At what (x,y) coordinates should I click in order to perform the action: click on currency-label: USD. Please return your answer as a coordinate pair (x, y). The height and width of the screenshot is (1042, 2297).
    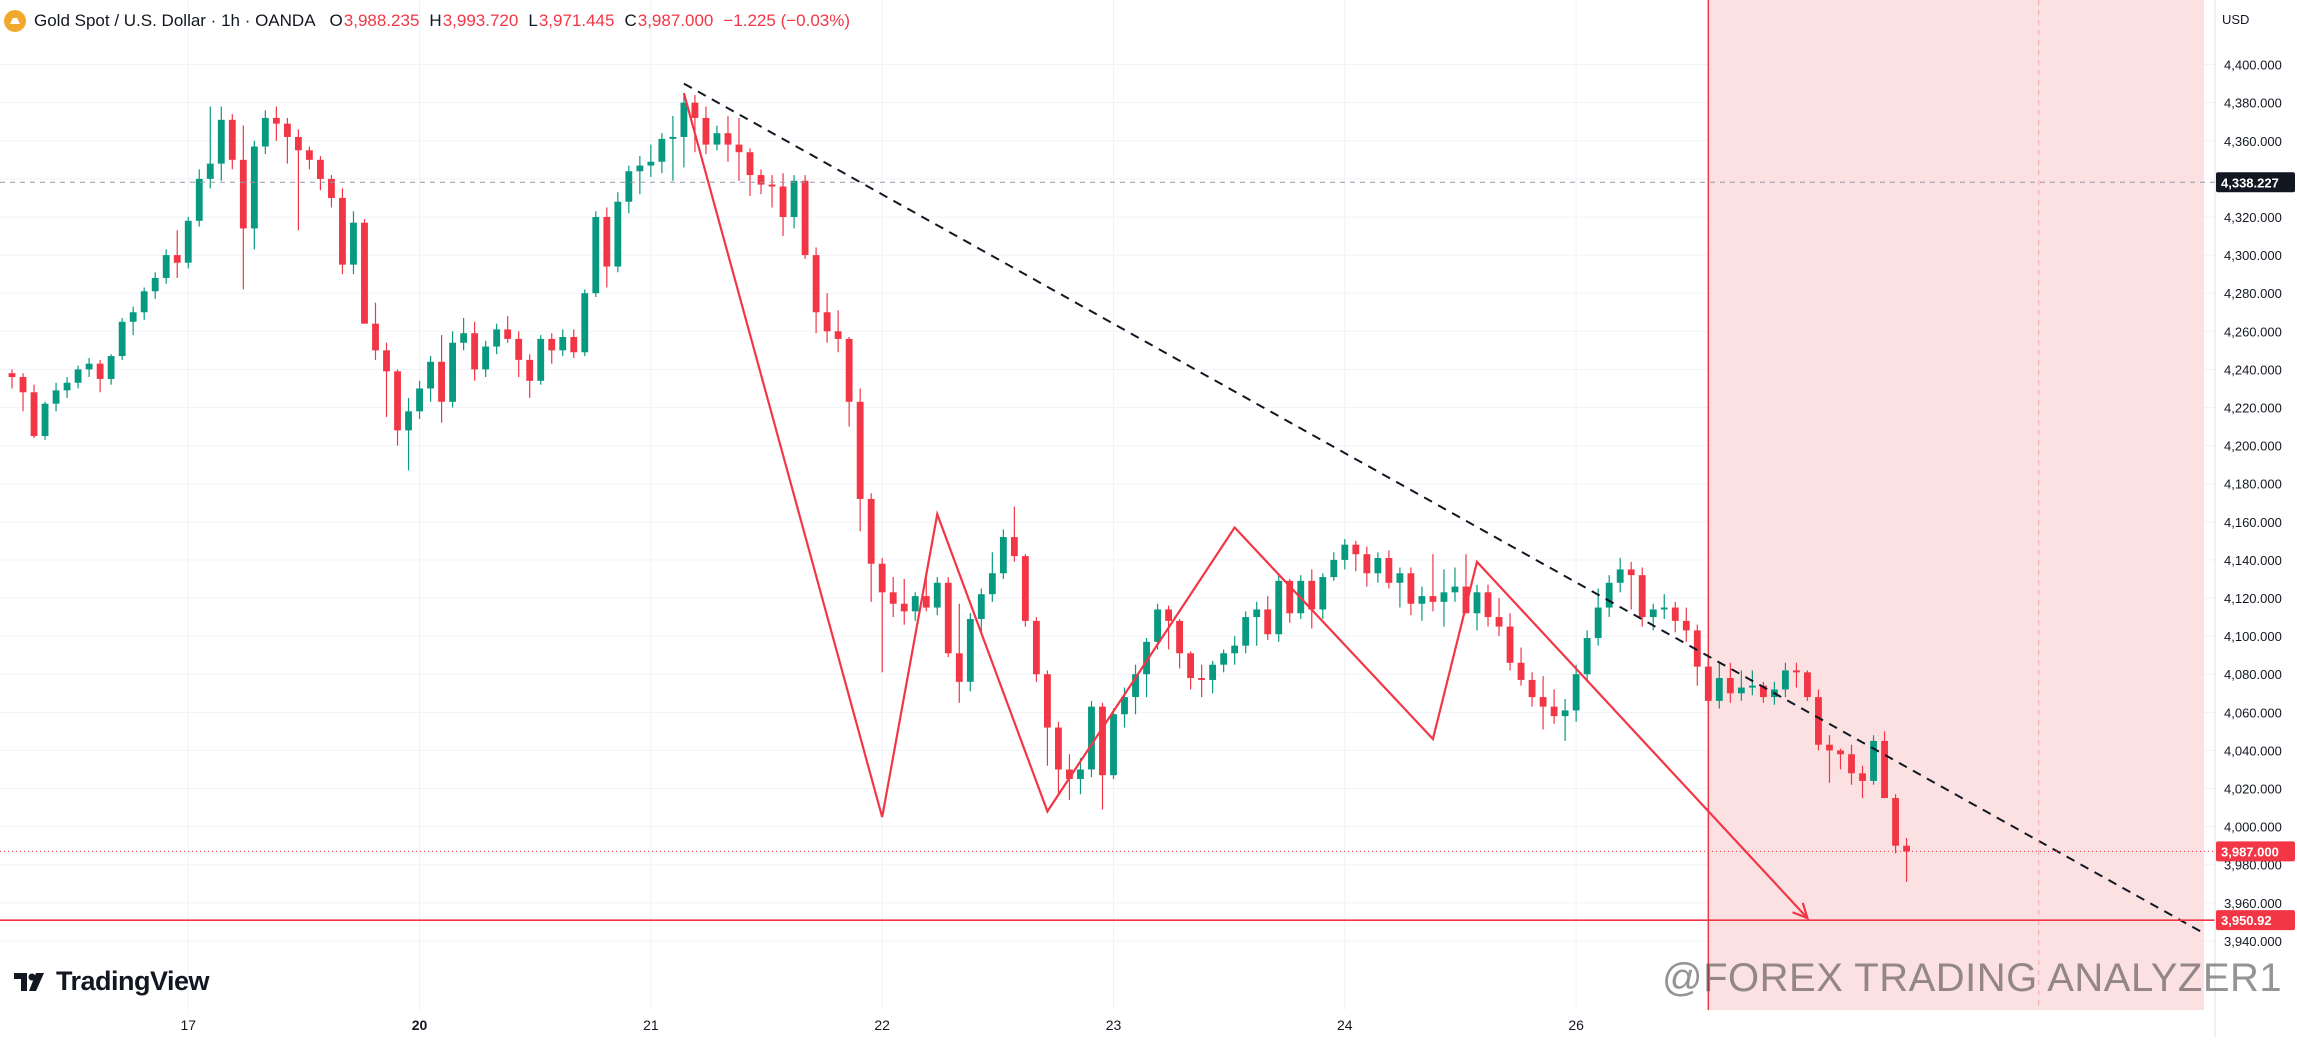
    Looking at the image, I should click on (2236, 19).